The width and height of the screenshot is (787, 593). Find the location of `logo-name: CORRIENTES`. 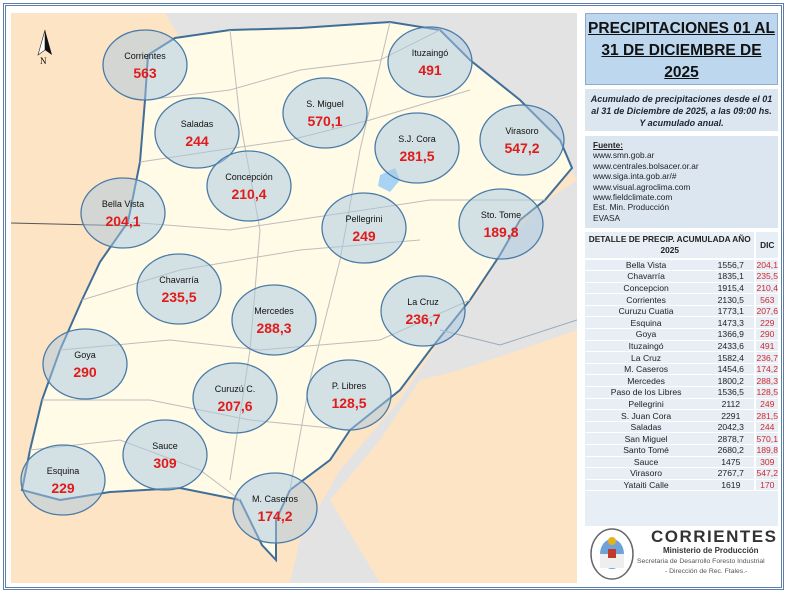

logo-name: CORRIENTES is located at coordinates (714, 536).